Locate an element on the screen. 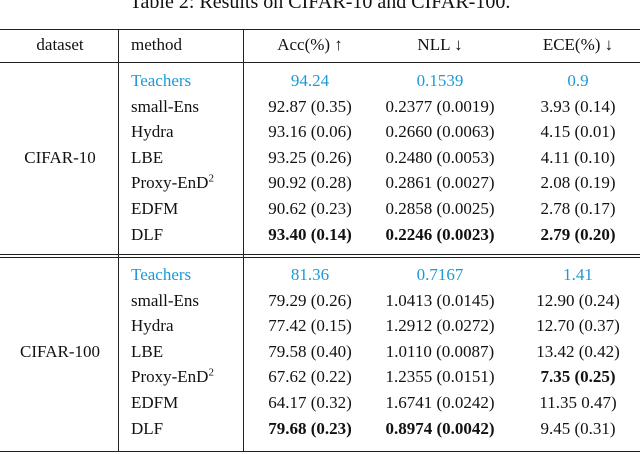 The height and width of the screenshot is (454, 640). value-cell: 94.24 is located at coordinates (310, 80).